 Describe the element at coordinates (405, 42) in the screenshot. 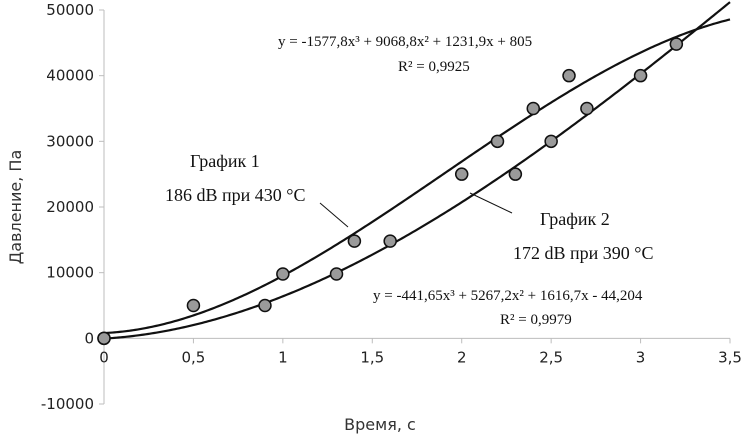

I see `equation-graph-1: y = -1577,8x³ + 9068,8x² + 1231,9x + 805` at that location.